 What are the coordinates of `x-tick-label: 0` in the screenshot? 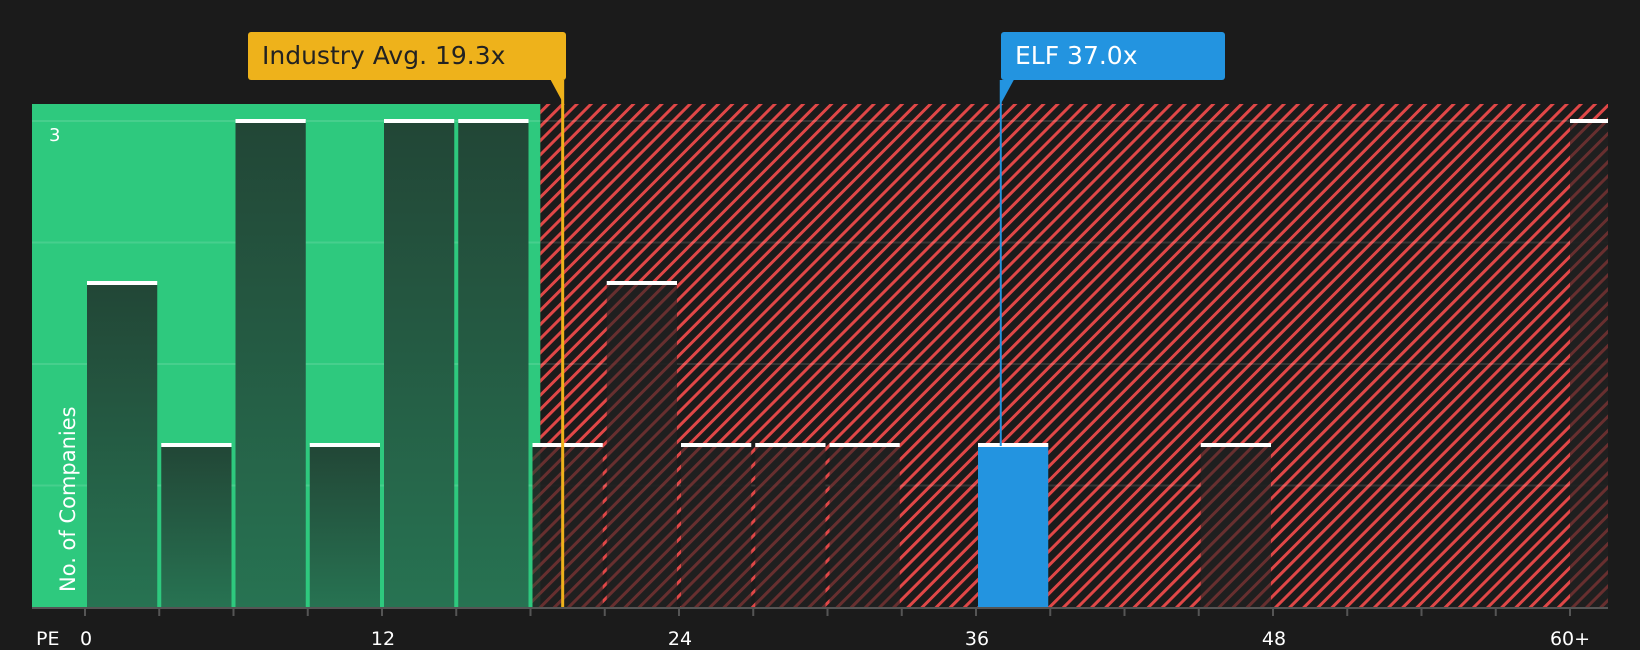 It's located at (86, 639).